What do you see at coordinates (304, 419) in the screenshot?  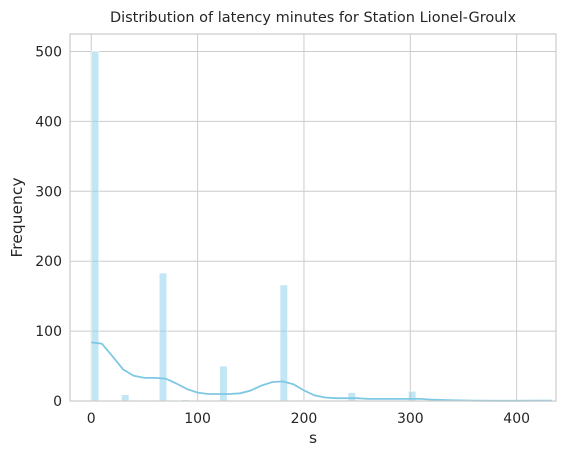 I see `x-tick-label: 200` at bounding box center [304, 419].